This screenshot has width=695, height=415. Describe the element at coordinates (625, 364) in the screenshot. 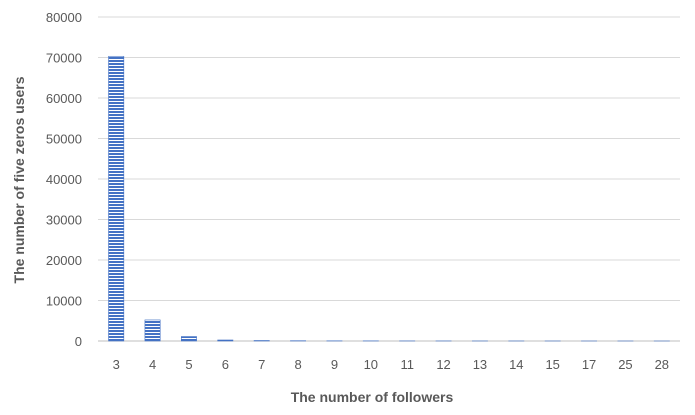

I see `x-tick-label: 25` at that location.